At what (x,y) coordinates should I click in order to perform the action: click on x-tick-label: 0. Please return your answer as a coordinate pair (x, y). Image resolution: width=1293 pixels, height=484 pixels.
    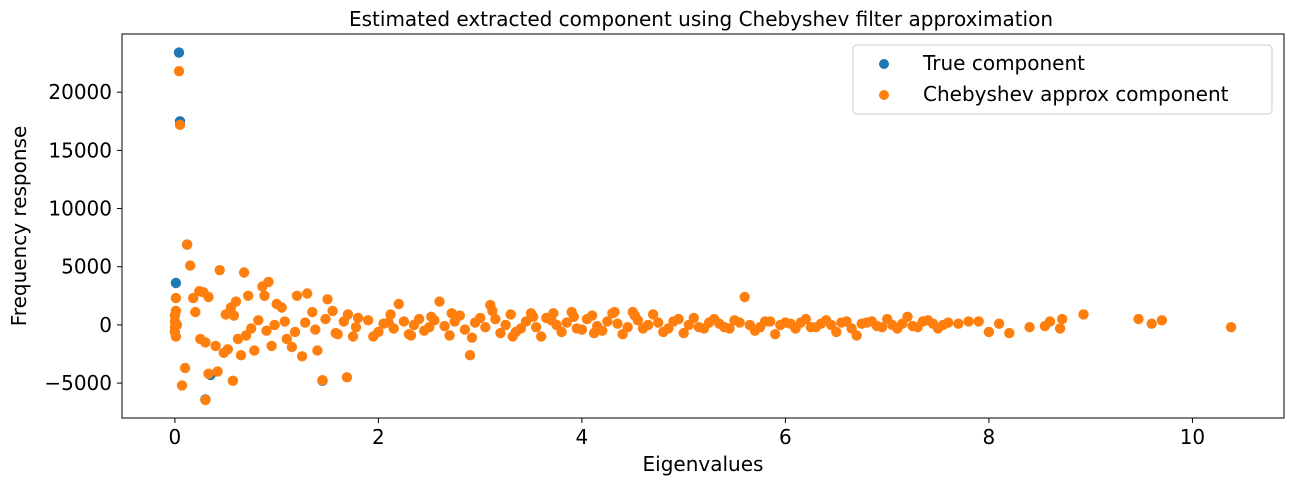
    Looking at the image, I should click on (175, 437).